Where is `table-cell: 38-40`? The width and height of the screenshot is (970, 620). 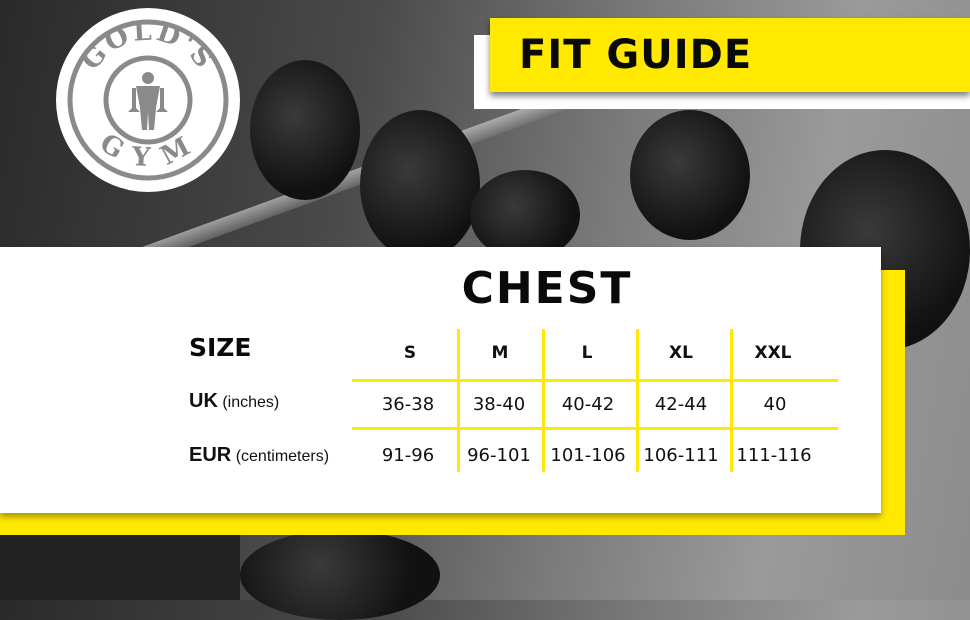 table-cell: 38-40 is located at coordinates (499, 404).